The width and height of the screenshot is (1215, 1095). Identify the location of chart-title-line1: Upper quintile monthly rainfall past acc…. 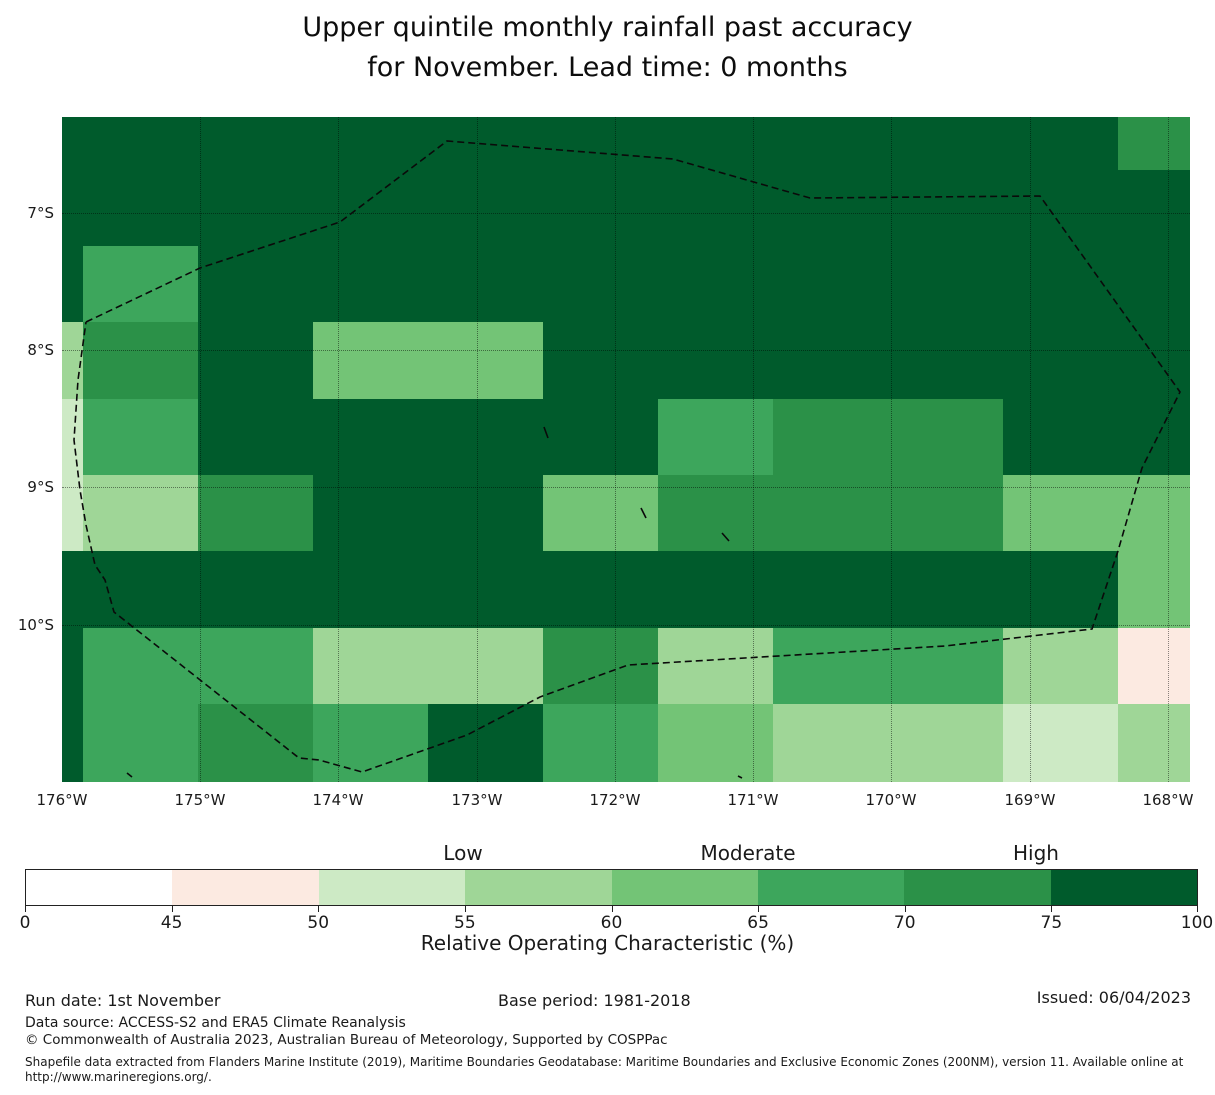
(607, 27).